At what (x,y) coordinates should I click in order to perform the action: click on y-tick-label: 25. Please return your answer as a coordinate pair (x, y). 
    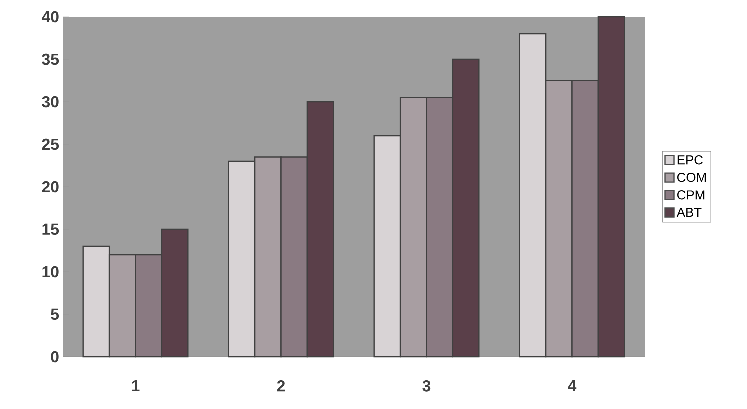
    Looking at the image, I should click on (51, 144).